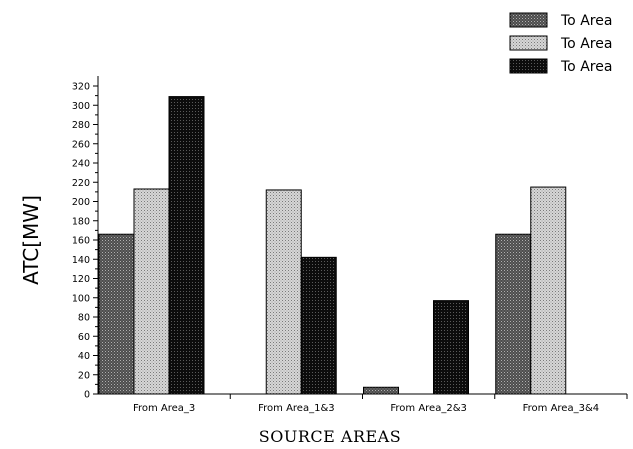  Describe the element at coordinates (81, 183) in the screenshot. I see `y-tick-label: 220` at that location.